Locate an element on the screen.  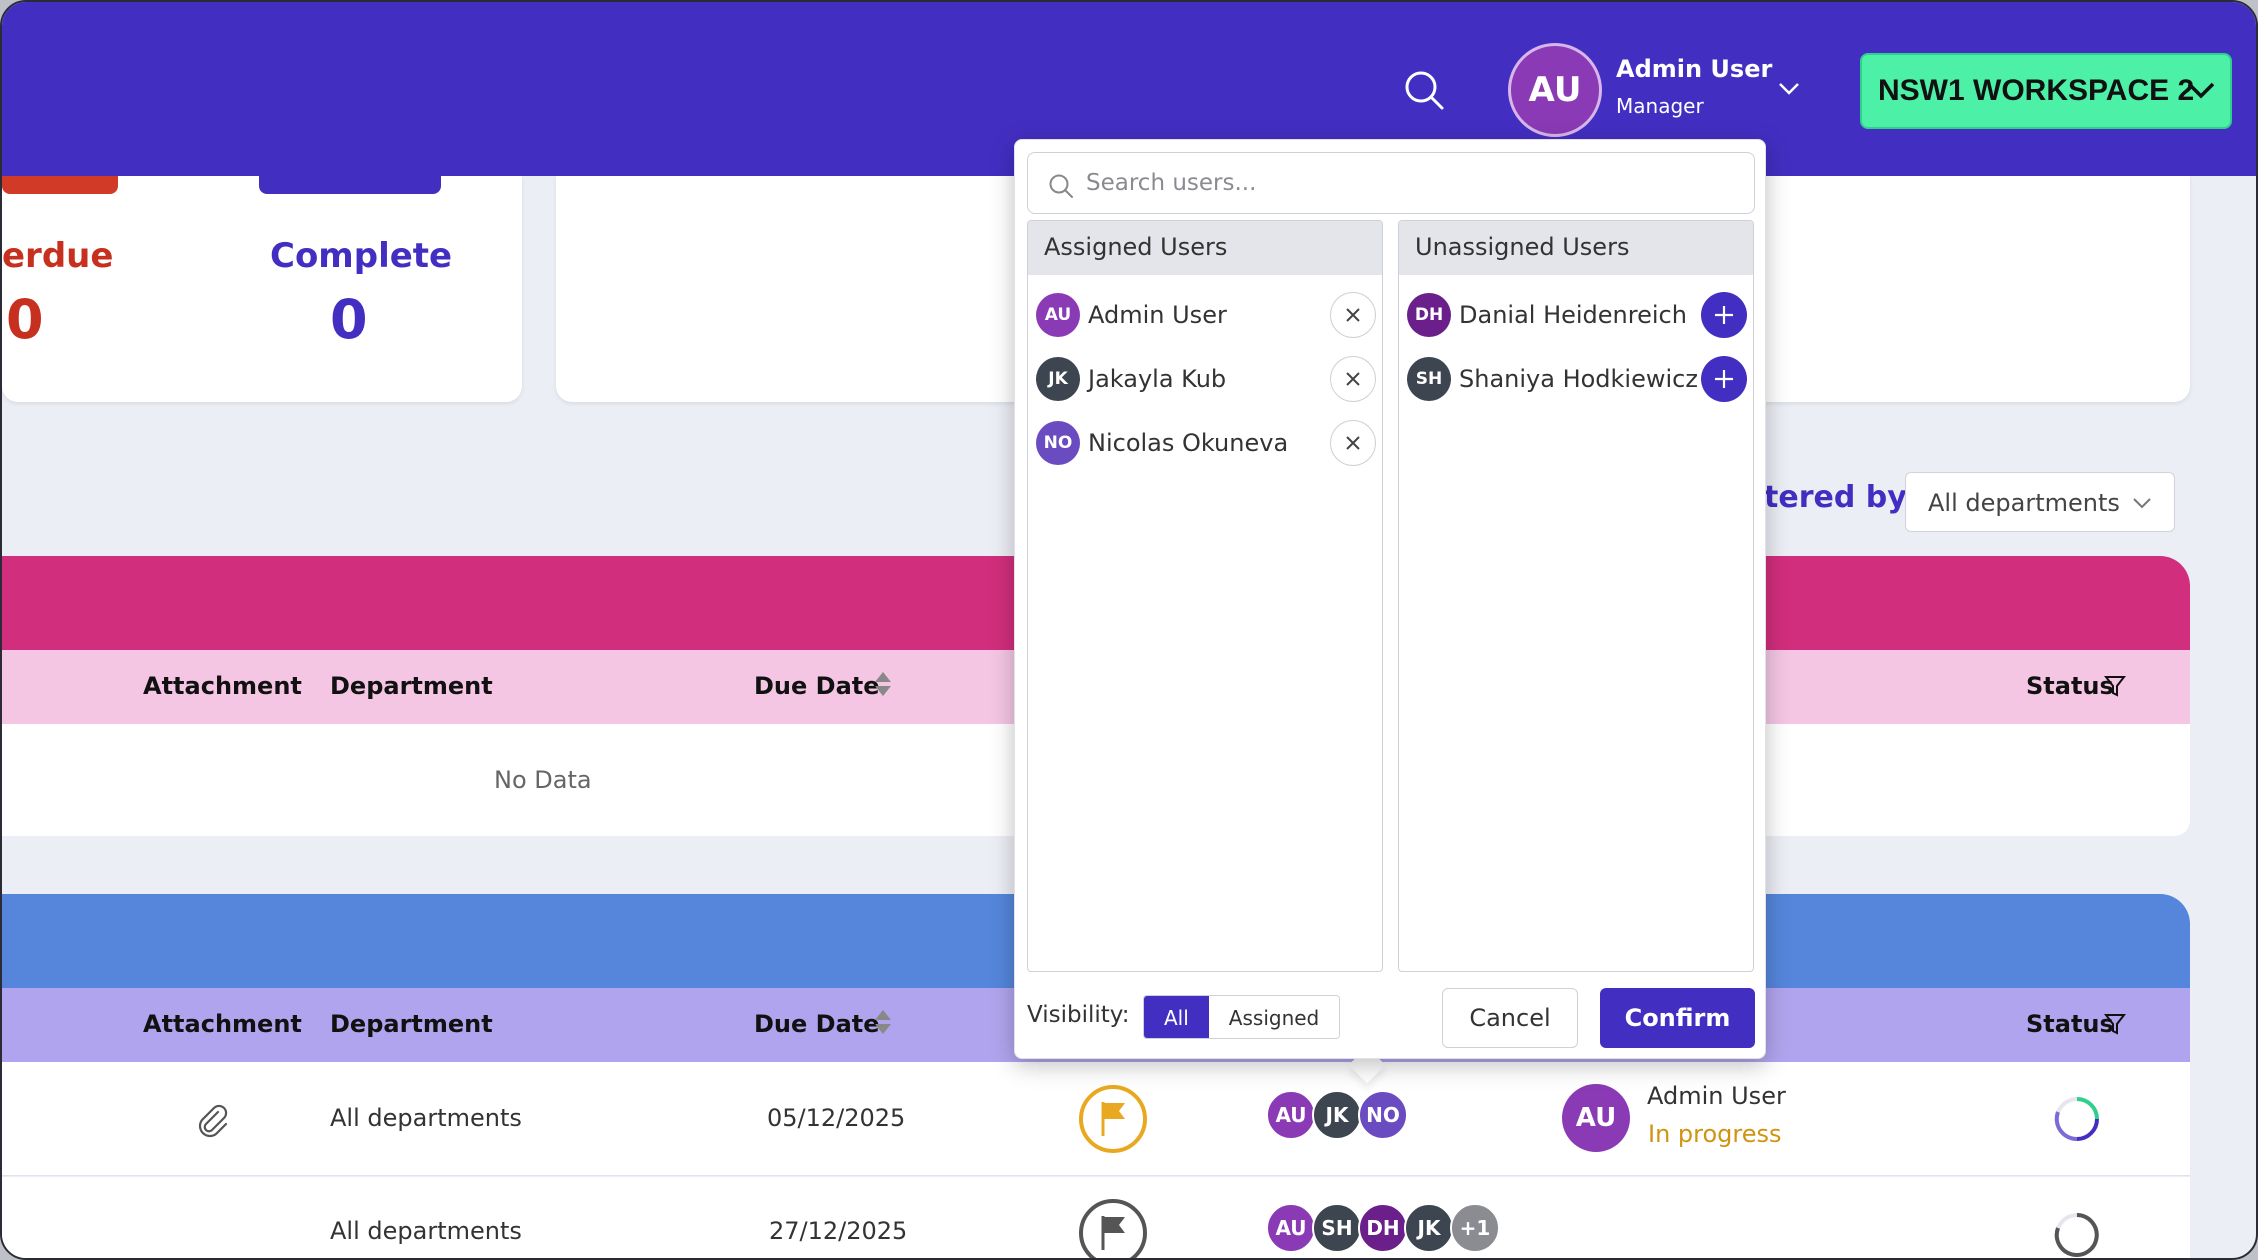
department-filter-select: All departments is located at coordinates (2040, 502).